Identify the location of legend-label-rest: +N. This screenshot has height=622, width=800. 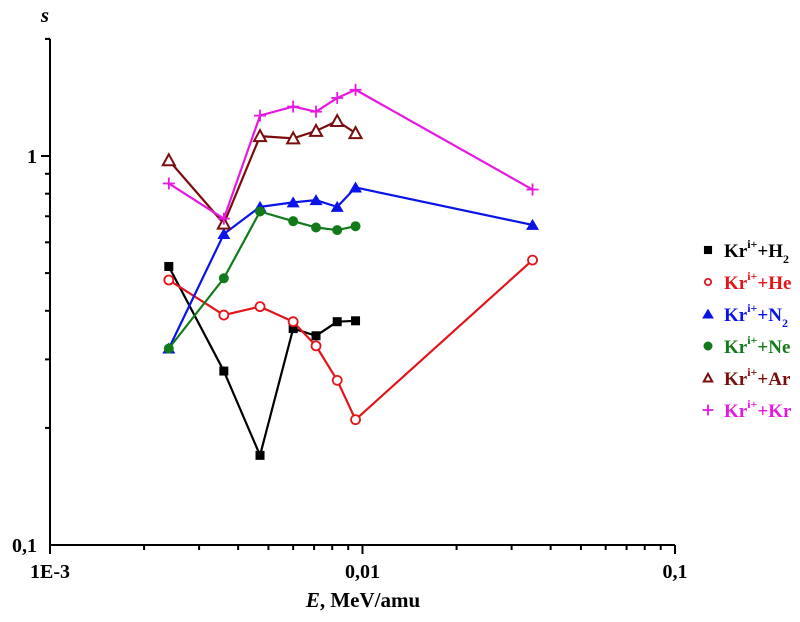
(769, 315).